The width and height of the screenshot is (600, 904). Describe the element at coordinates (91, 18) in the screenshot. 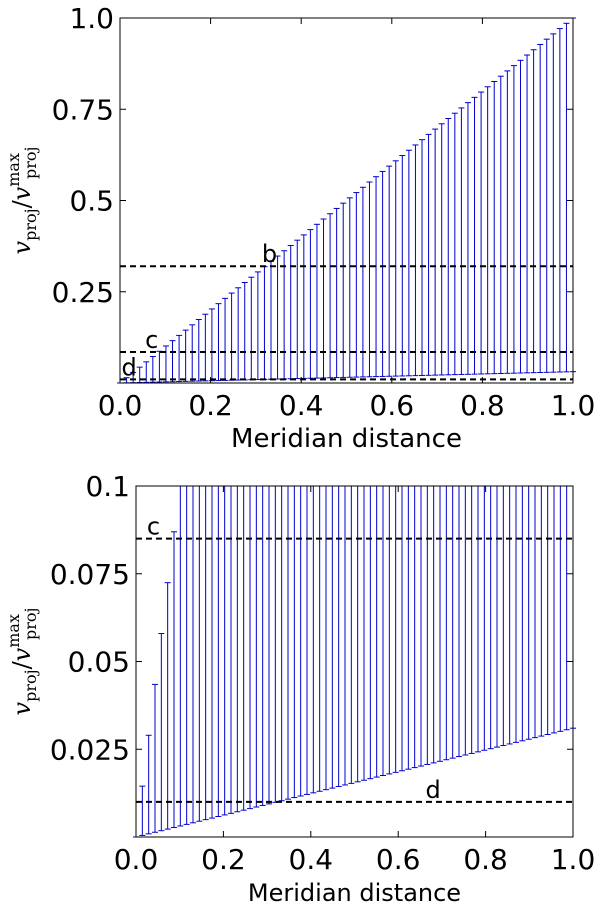

I see `y-tick-label: 1.0` at that location.